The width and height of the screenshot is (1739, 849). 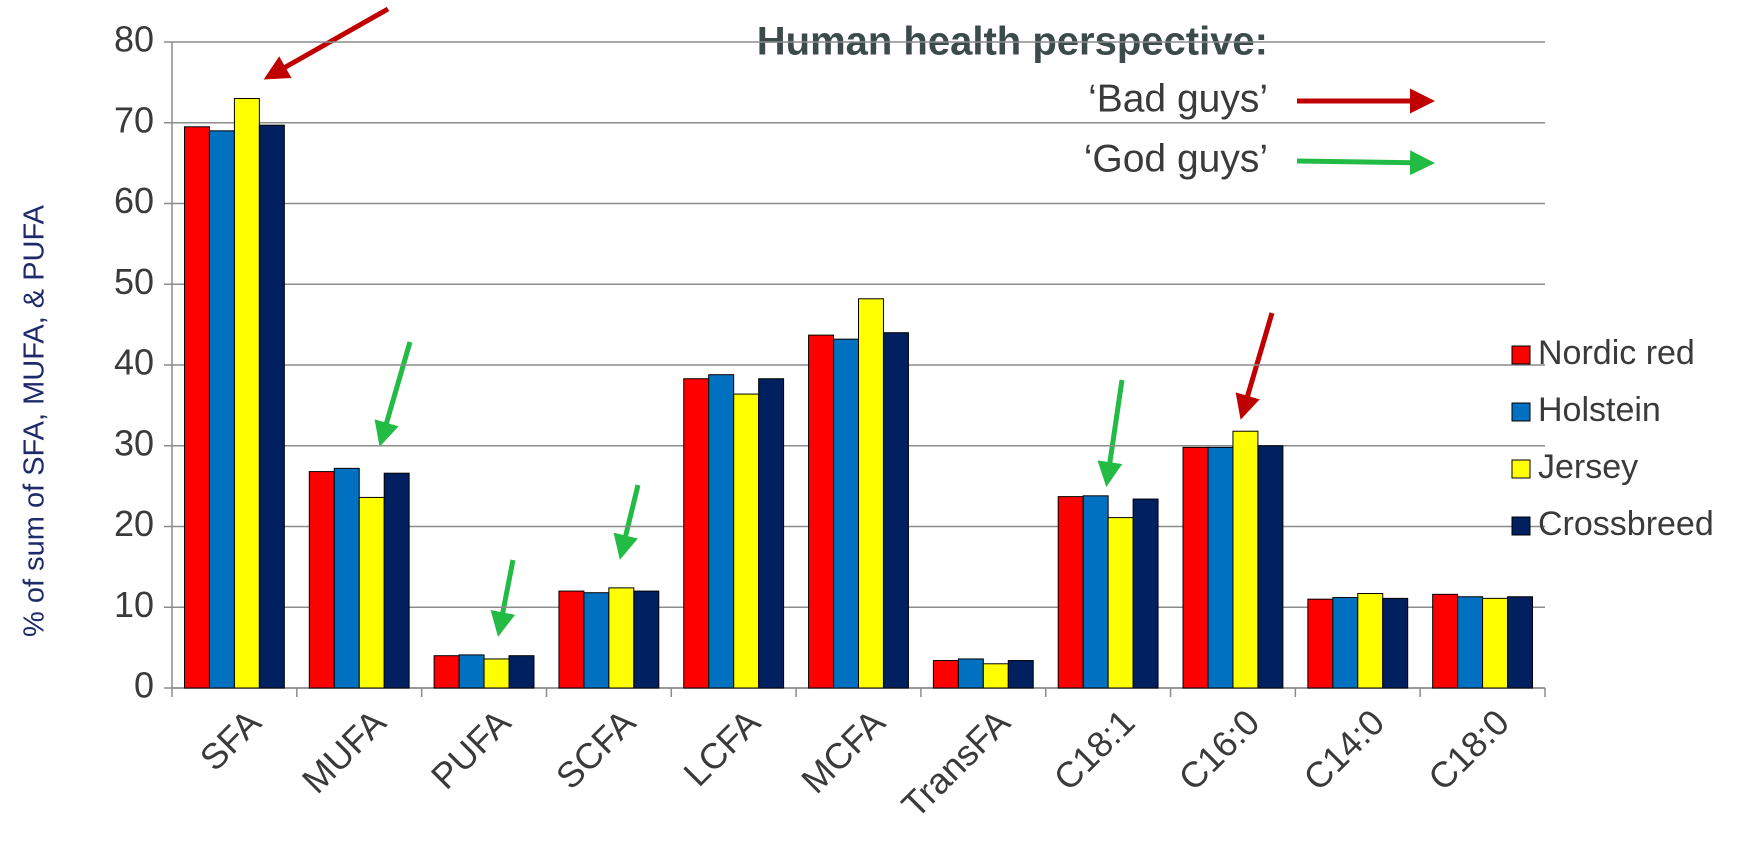 I want to click on legend-label: Nordic red, so click(x=1616, y=353).